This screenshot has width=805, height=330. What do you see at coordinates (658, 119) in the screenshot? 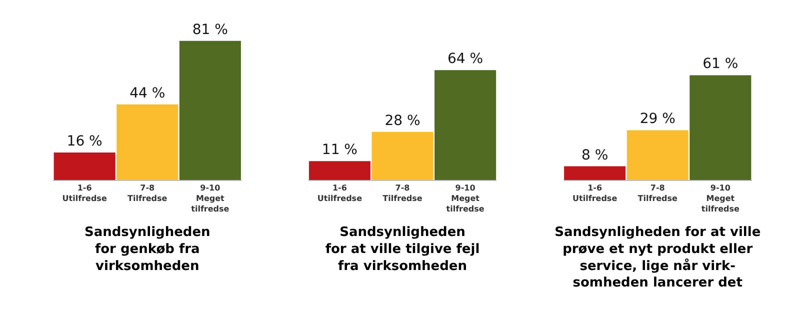
I see `data-label: 29 %` at bounding box center [658, 119].